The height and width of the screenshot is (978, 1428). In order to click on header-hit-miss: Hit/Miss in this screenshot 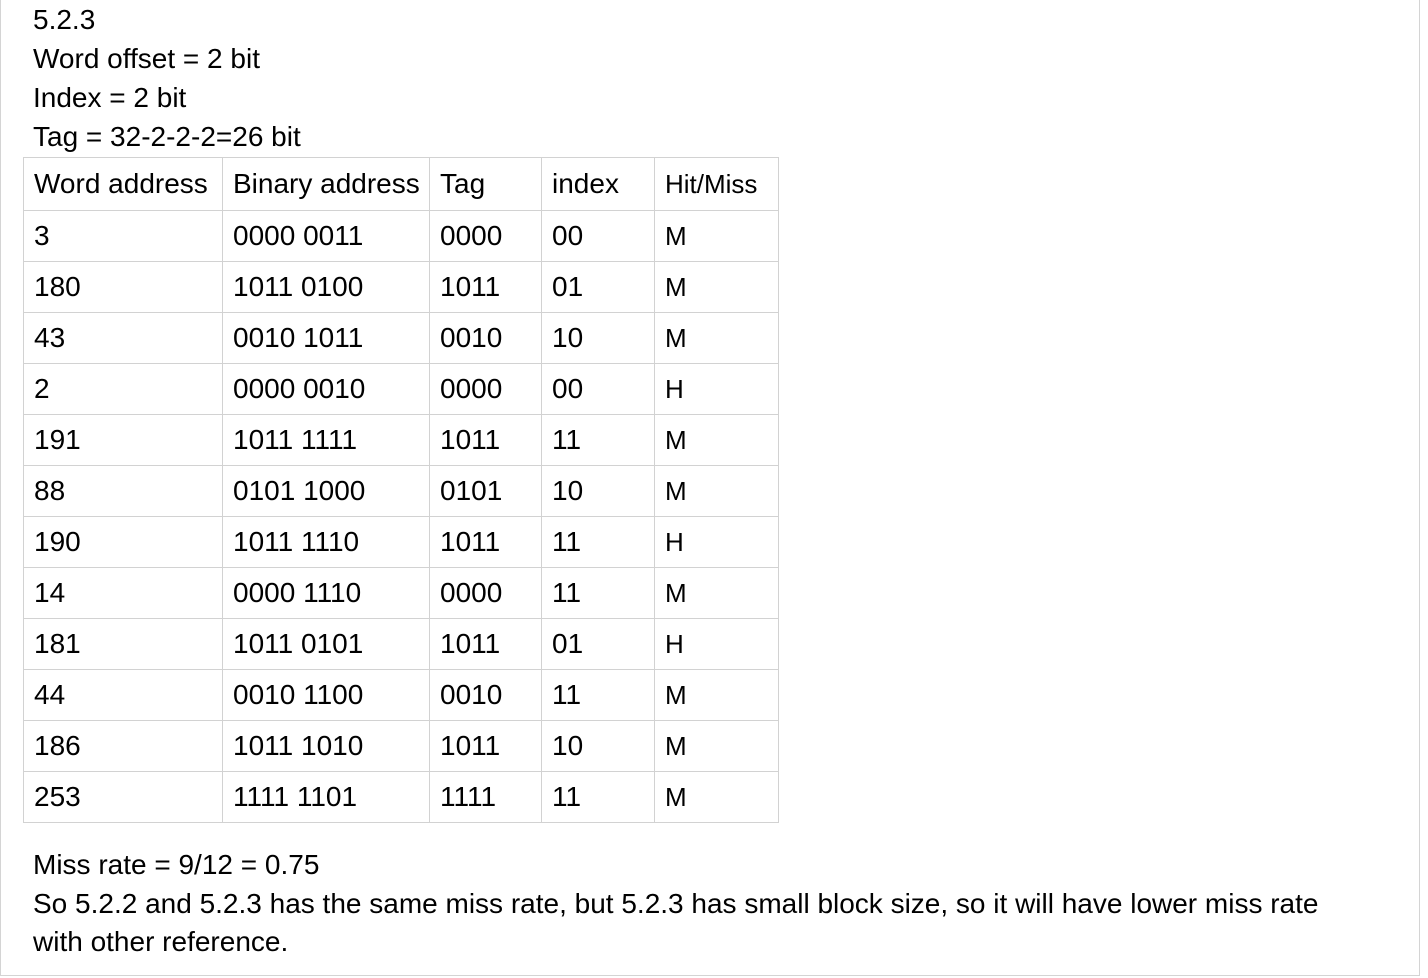, I will do `click(716, 184)`.